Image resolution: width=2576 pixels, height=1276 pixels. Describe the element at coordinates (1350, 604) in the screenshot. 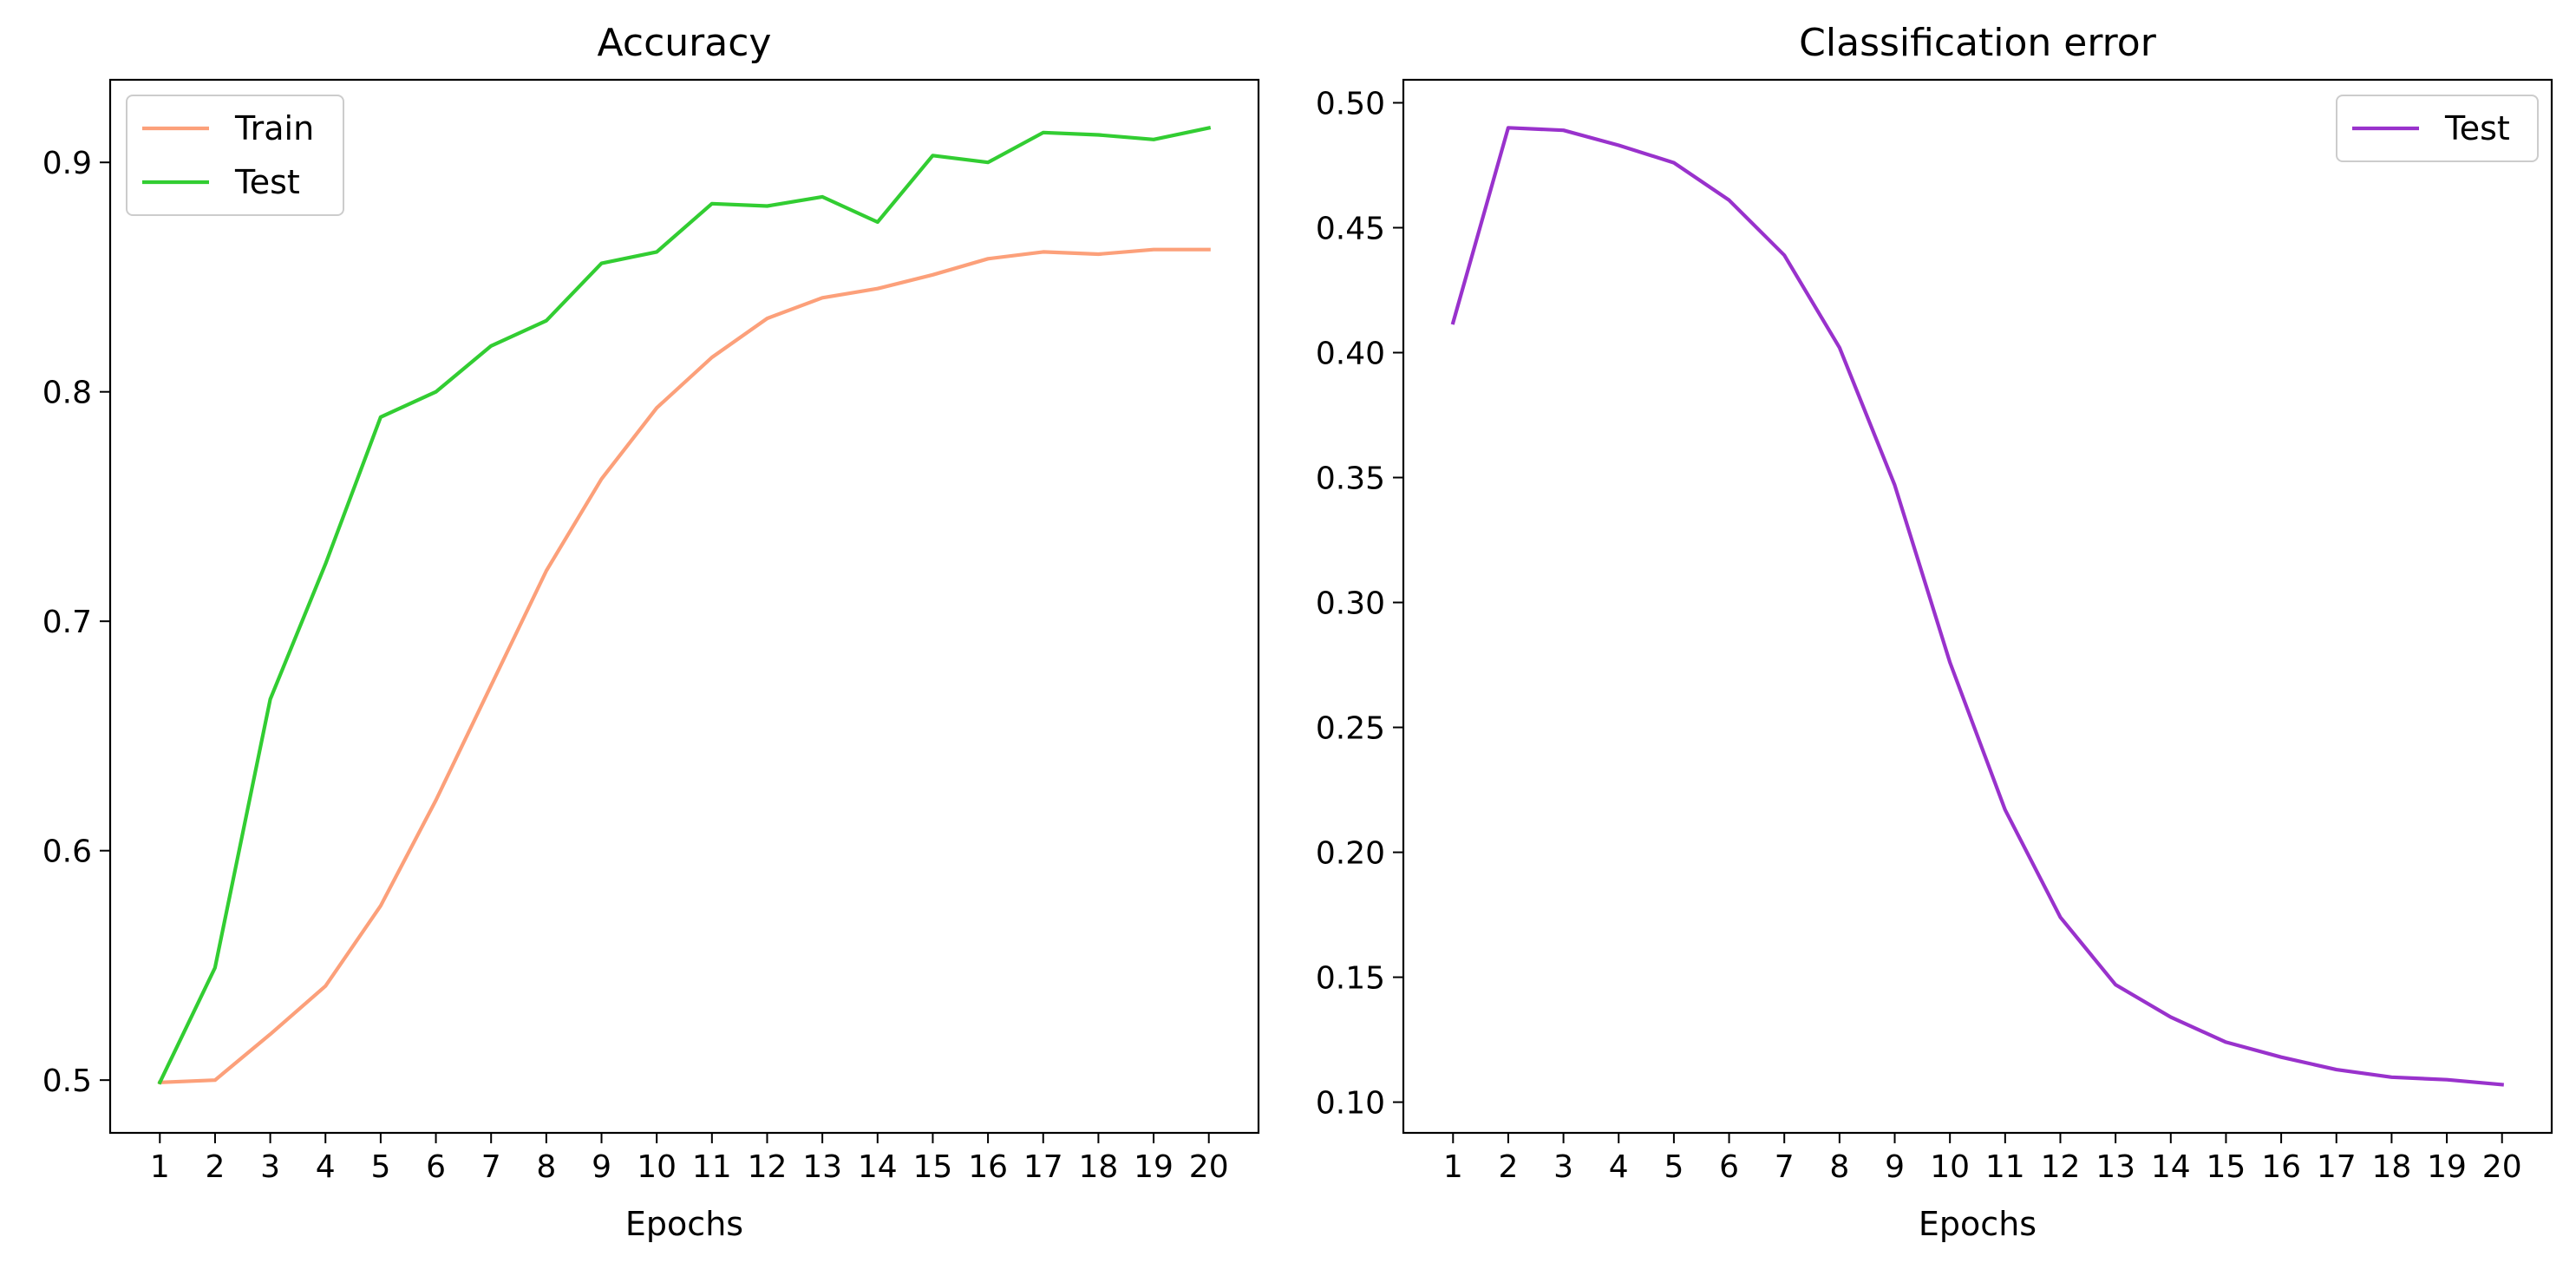

I see `y-tick-label: 0.30` at that location.